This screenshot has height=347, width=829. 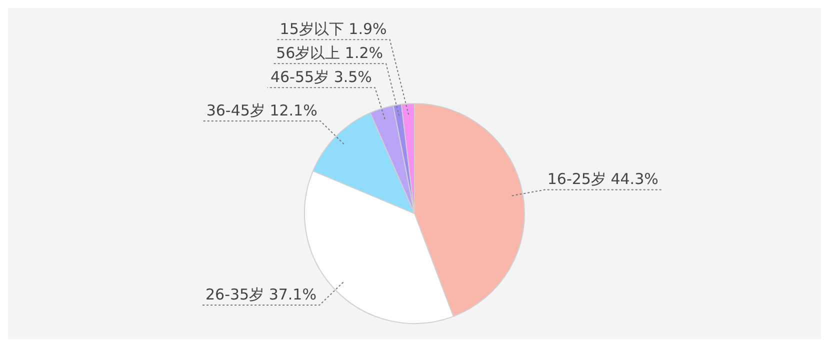 What do you see at coordinates (333, 29) in the screenshot?
I see `slice-label: 15岁以下 1.9%` at bounding box center [333, 29].